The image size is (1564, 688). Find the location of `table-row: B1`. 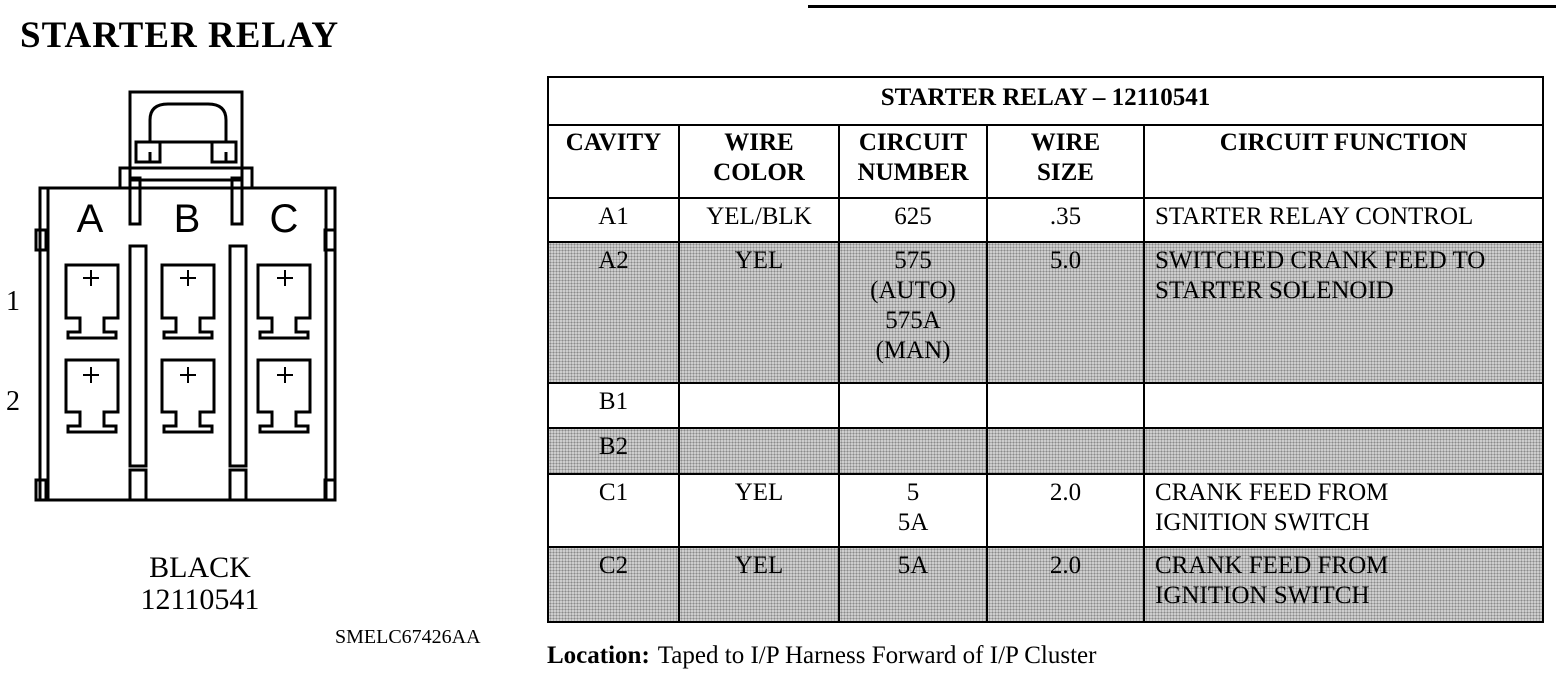

table-row: B1 is located at coordinates (1046, 405).